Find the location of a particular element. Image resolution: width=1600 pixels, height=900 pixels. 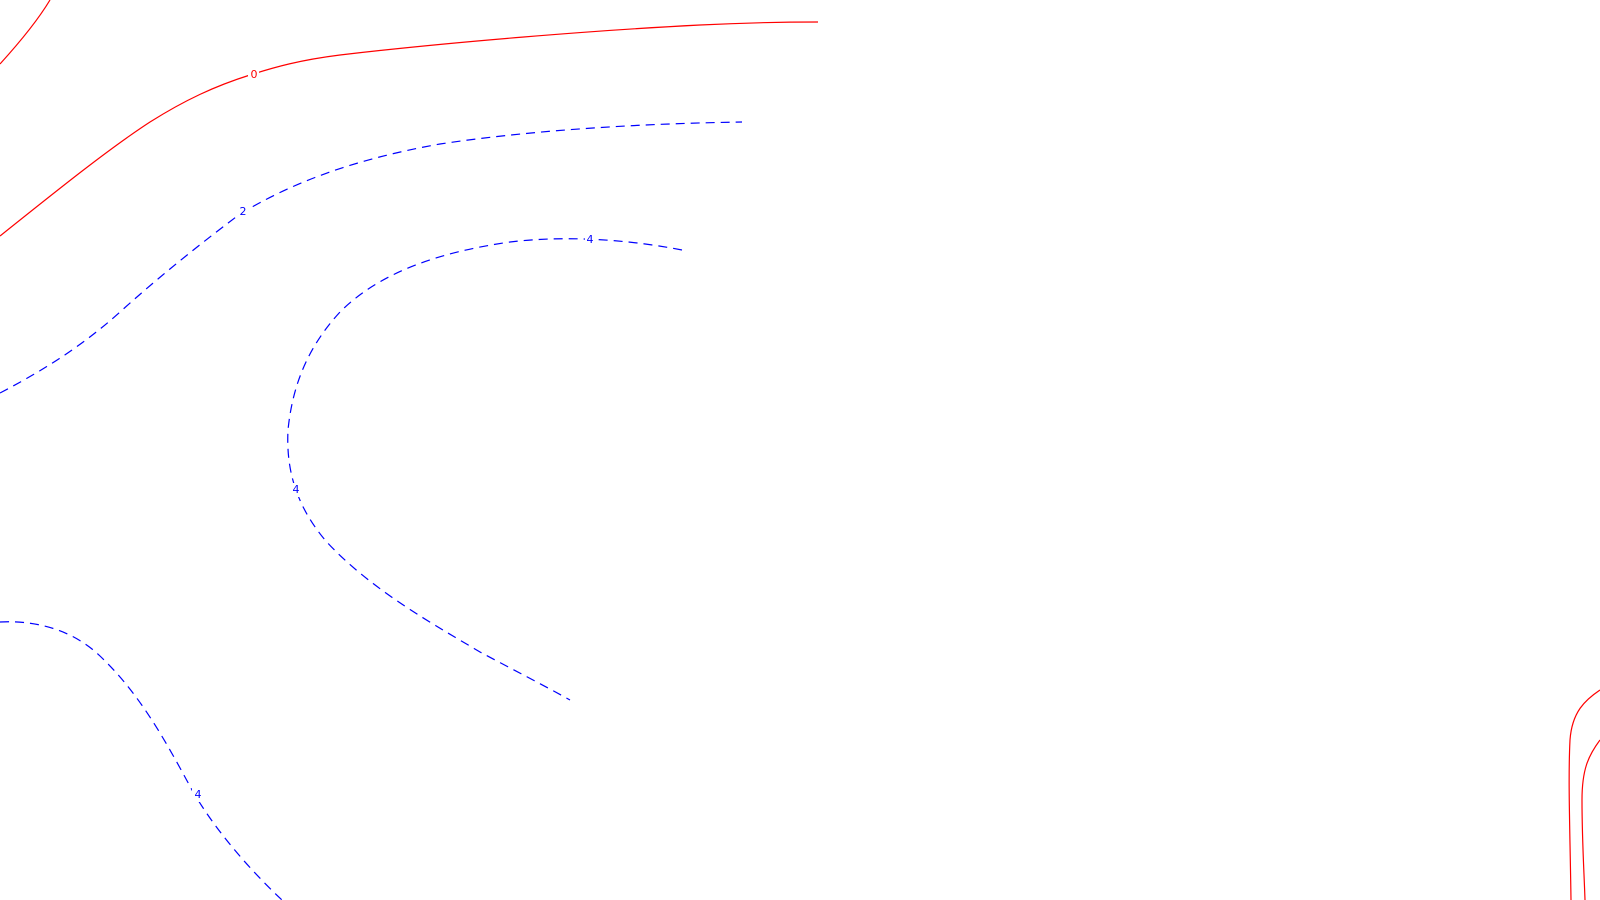

zero-contour-bottom-right-inner is located at coordinates (1590, 819).